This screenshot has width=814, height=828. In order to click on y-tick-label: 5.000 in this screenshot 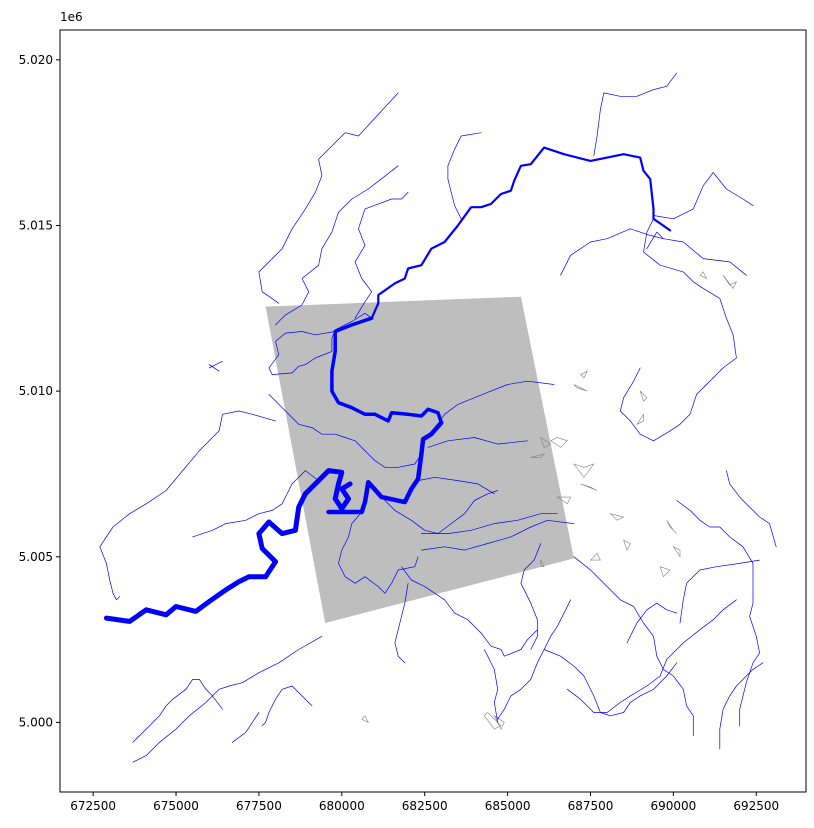, I will do `click(36, 722)`.